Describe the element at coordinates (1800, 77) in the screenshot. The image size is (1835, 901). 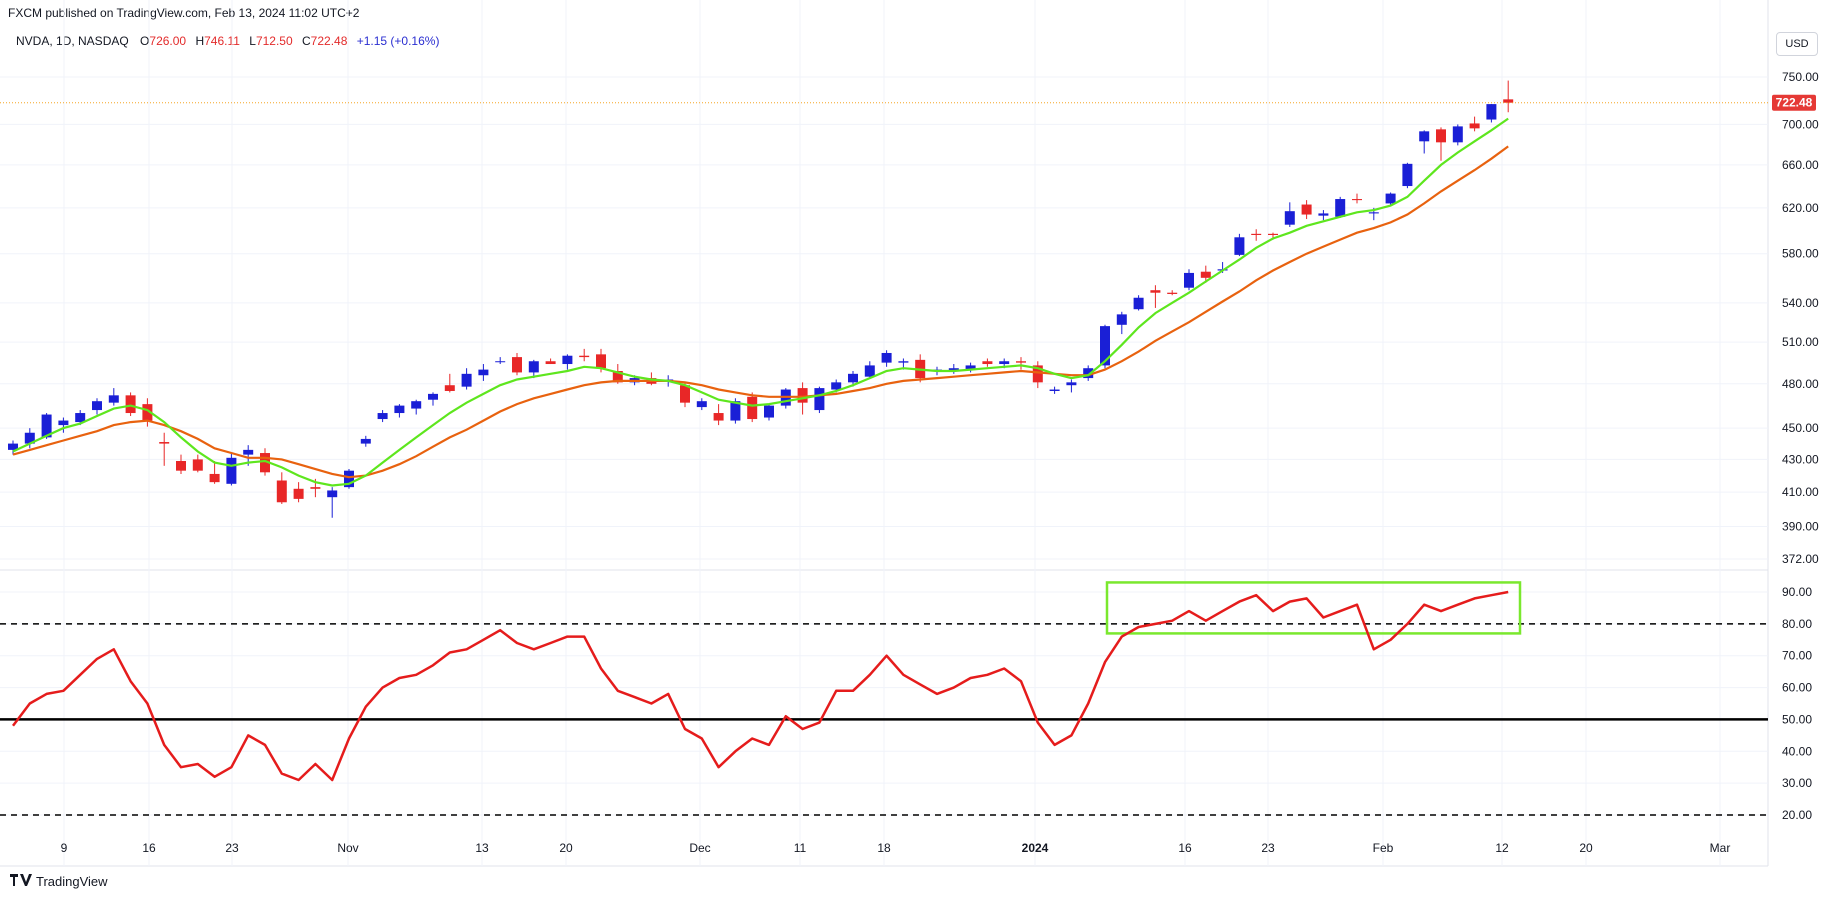
I see `price-tick-label: 750.00` at that location.